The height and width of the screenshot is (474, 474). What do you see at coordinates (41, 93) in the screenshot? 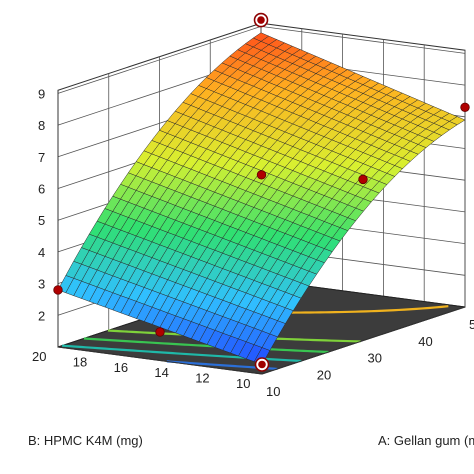
I see `z-tick-label: 9` at bounding box center [41, 93].